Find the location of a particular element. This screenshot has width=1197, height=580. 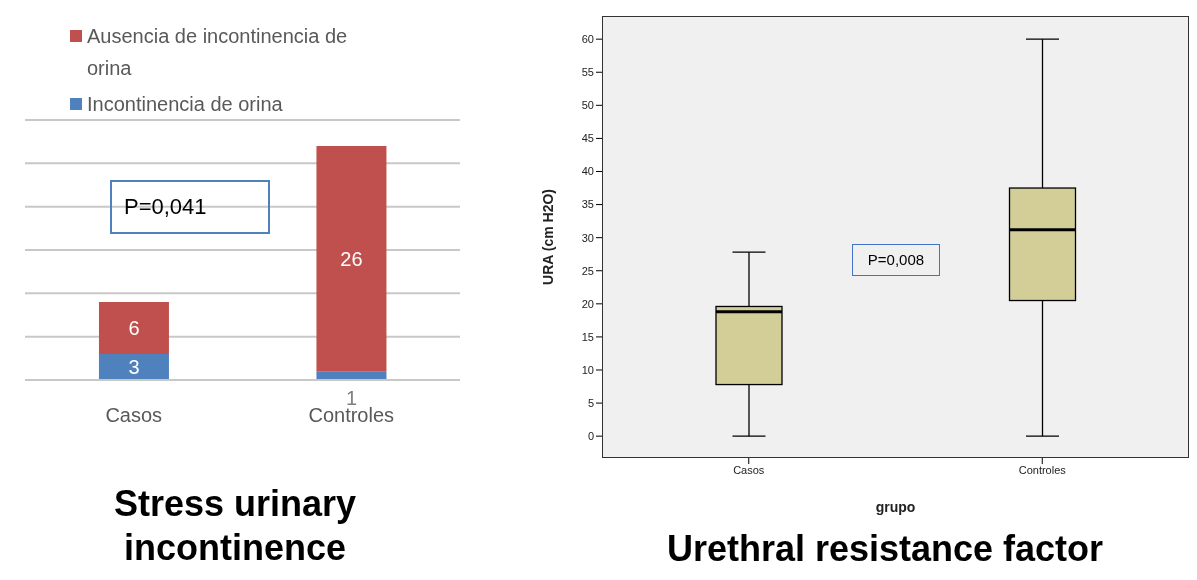

data-label: 3 is located at coordinates (134, 367).